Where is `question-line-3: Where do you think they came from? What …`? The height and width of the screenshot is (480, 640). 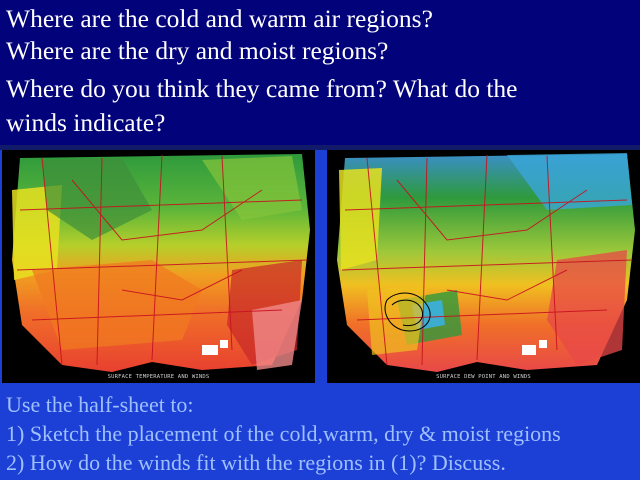 question-line-3: Where do you think they came from? What … is located at coordinates (262, 88).